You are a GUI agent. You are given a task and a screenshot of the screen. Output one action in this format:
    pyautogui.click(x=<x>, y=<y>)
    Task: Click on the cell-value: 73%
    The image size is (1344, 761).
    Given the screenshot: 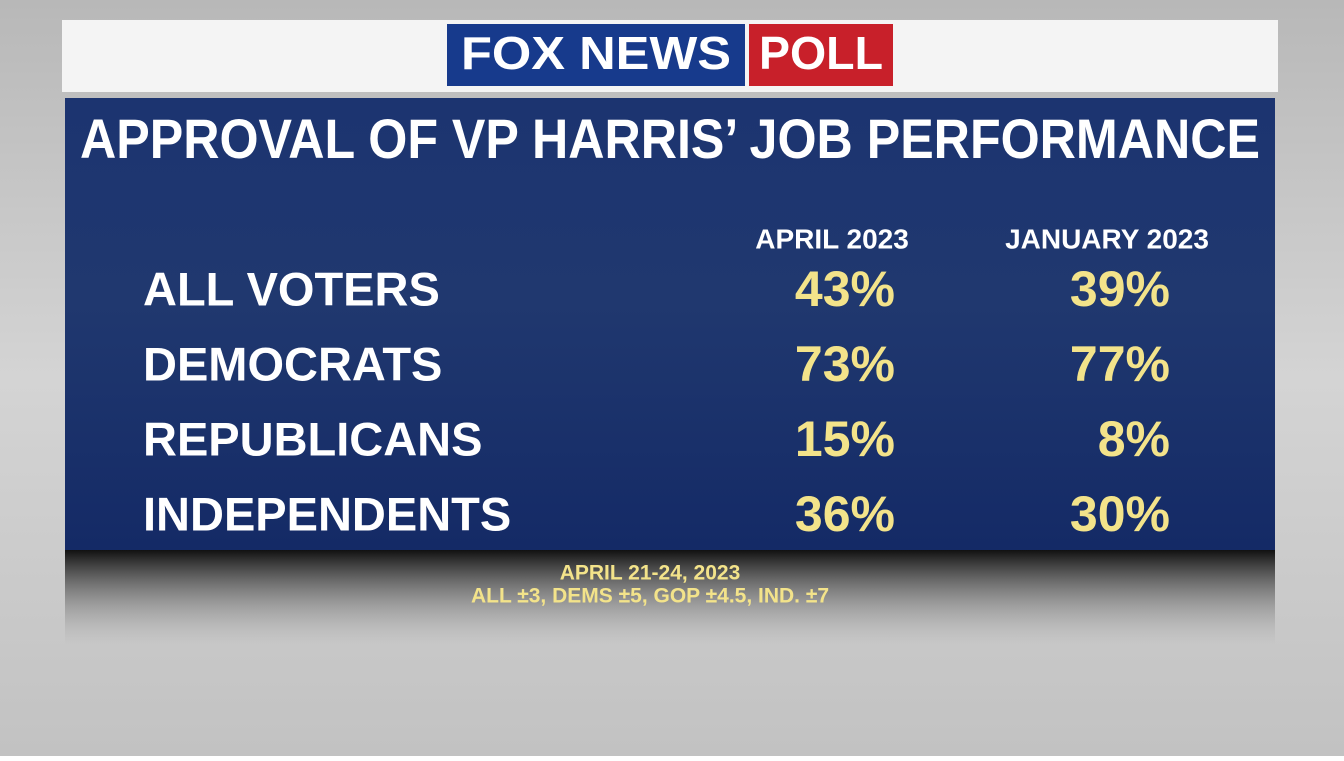 What is the action you would take?
    pyautogui.click(x=845, y=364)
    